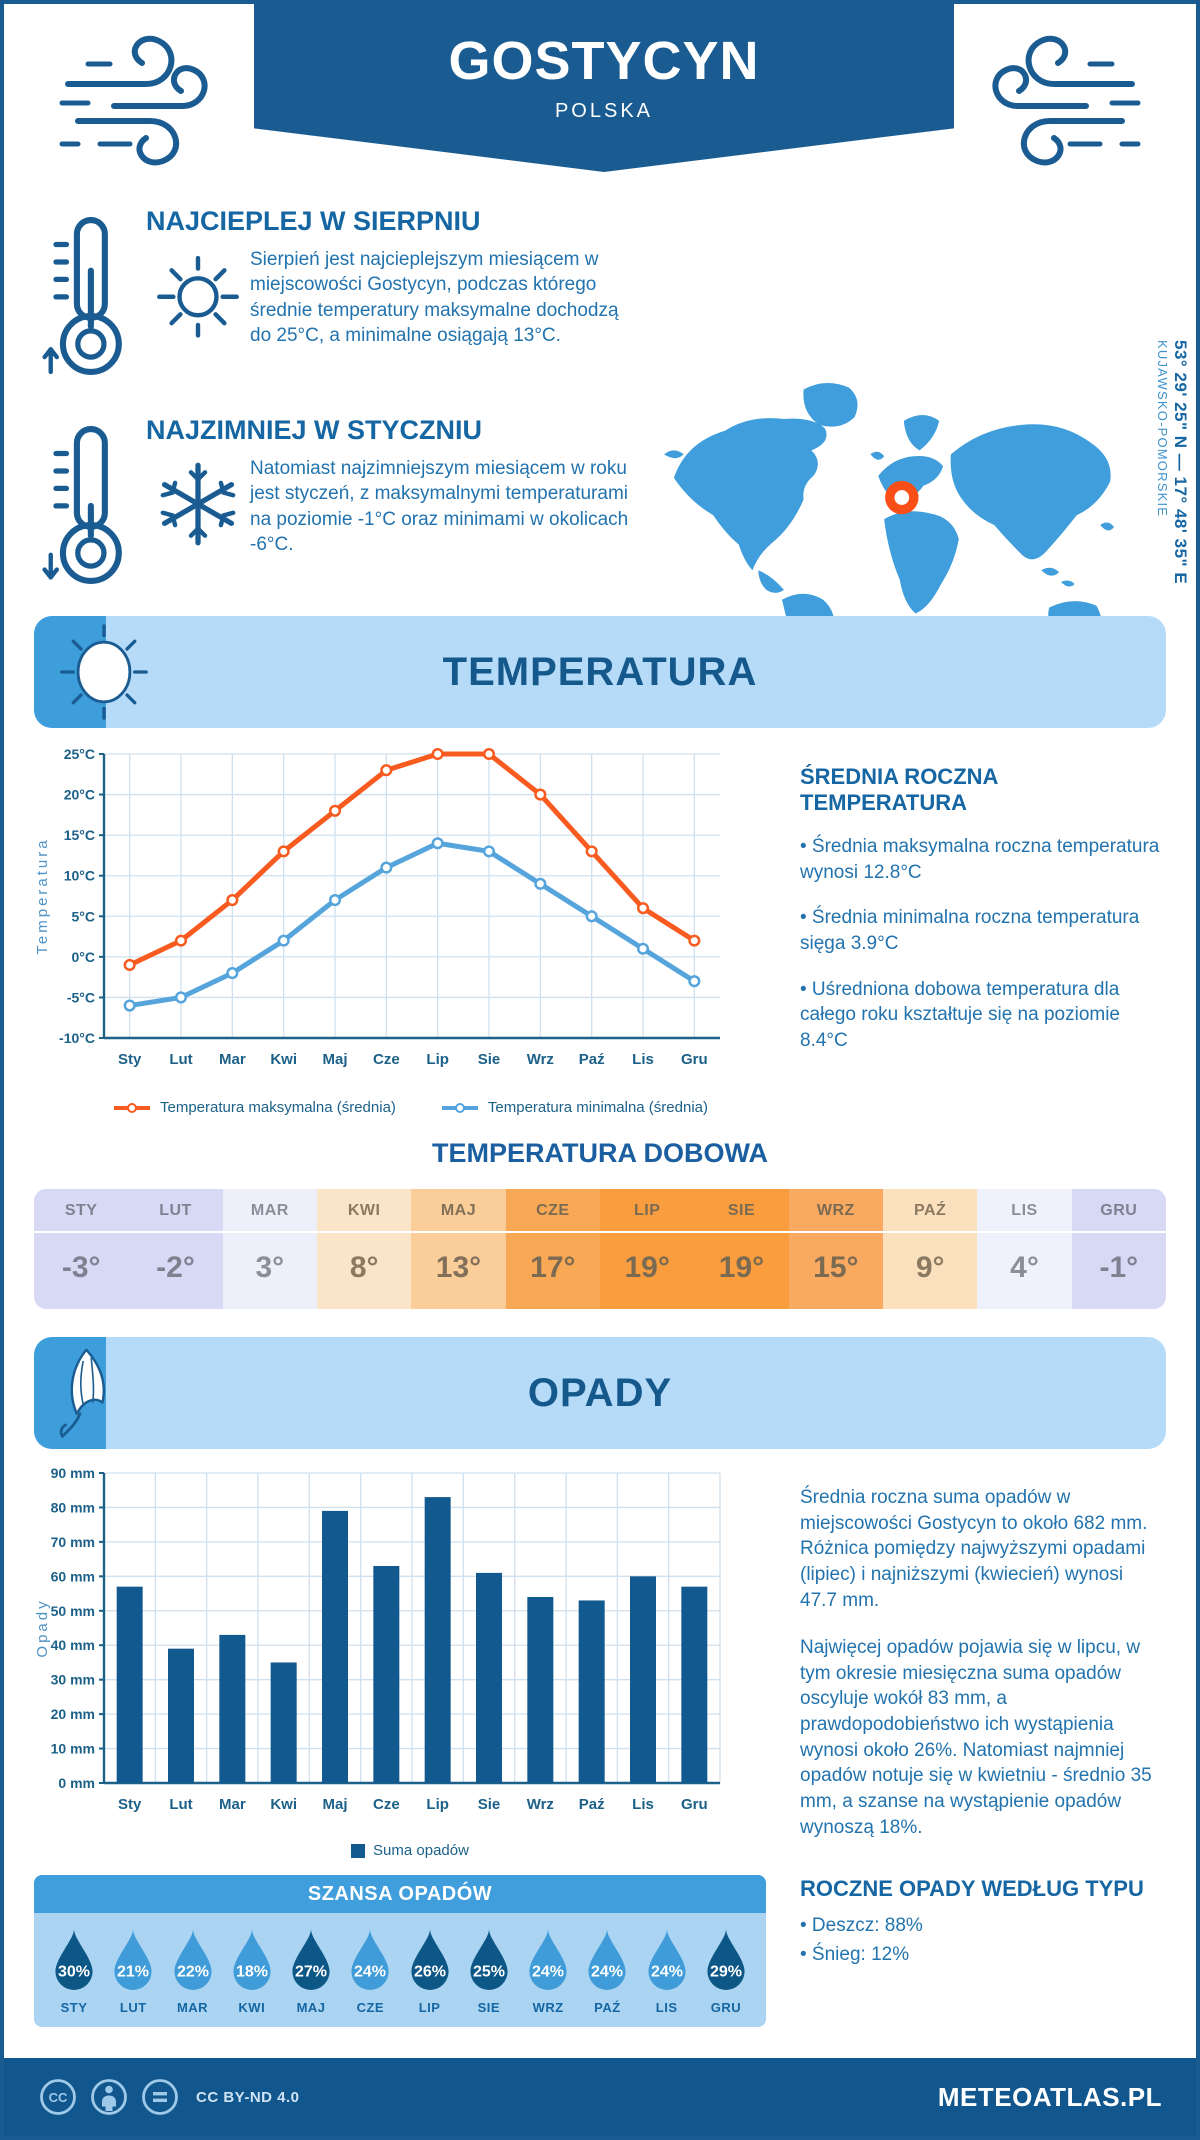 The height and width of the screenshot is (2140, 1200). I want to click on daily-temp-month: STY, so click(81, 1211).